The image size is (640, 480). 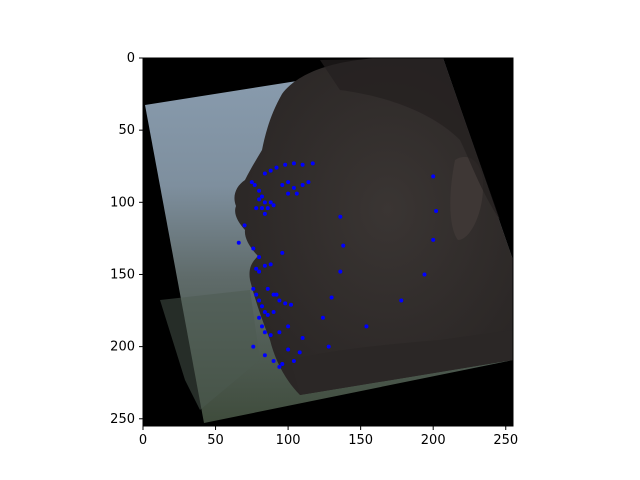 What do you see at coordinates (215, 440) in the screenshot?
I see `x-tick-label: 50` at bounding box center [215, 440].